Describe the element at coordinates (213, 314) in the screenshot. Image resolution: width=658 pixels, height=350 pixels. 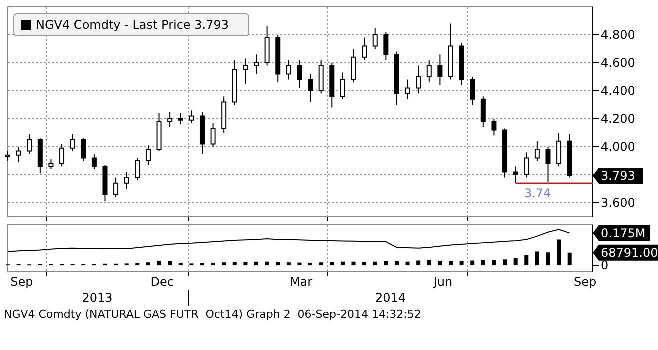
I see `text: NGV4 Comdty (NATURAL GAS FUTR Oct14) Graph 2 06-Sep-2014 14:32:52` at that location.